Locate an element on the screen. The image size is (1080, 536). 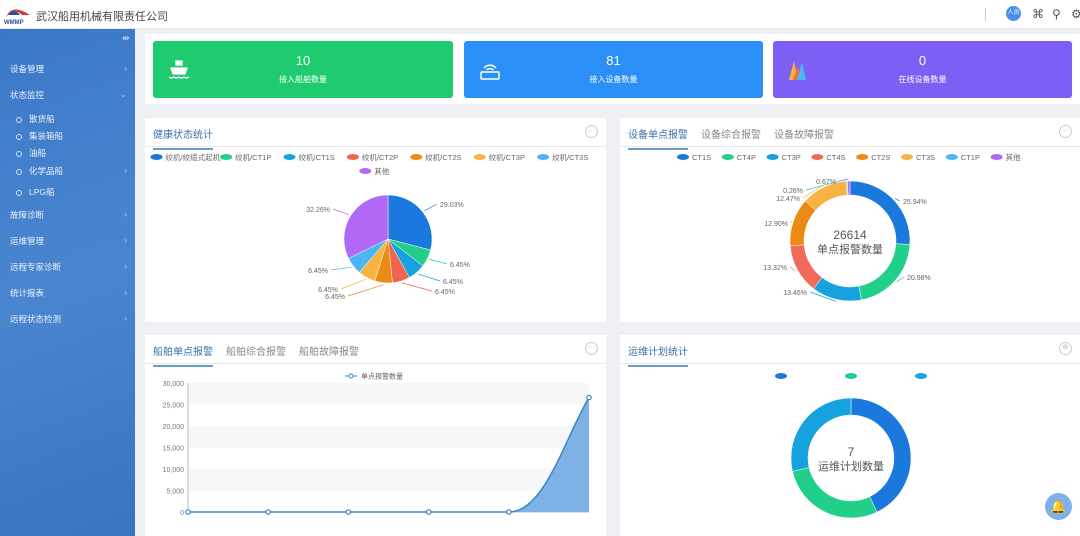
legend-label: CT1S is located at coordinates (701, 157).